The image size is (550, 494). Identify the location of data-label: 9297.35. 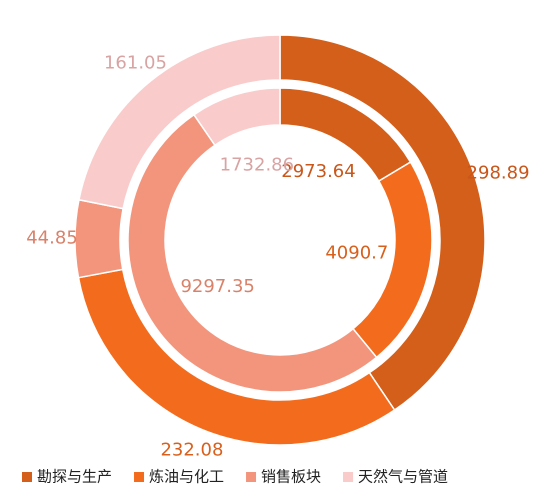
(217, 286).